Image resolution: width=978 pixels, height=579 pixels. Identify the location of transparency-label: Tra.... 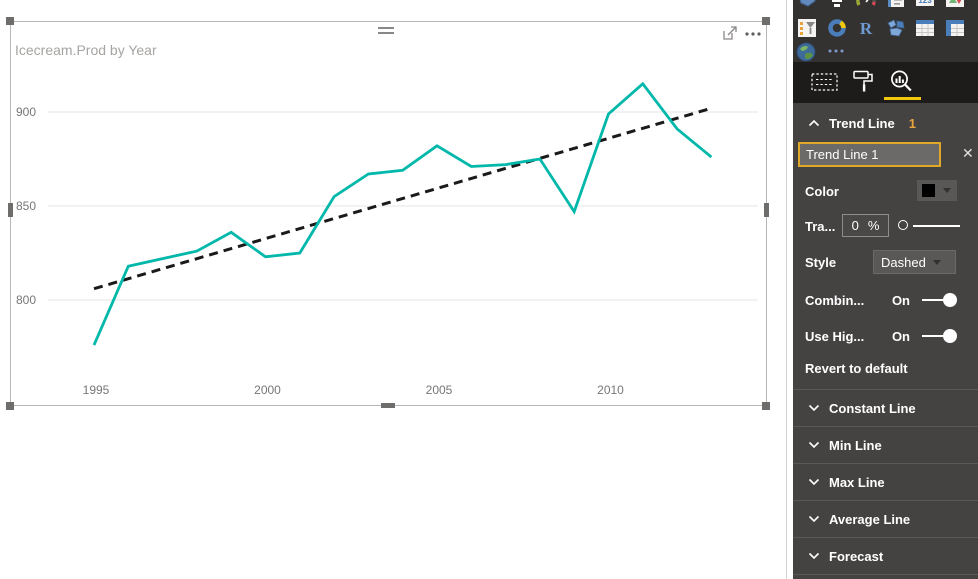
(820, 226).